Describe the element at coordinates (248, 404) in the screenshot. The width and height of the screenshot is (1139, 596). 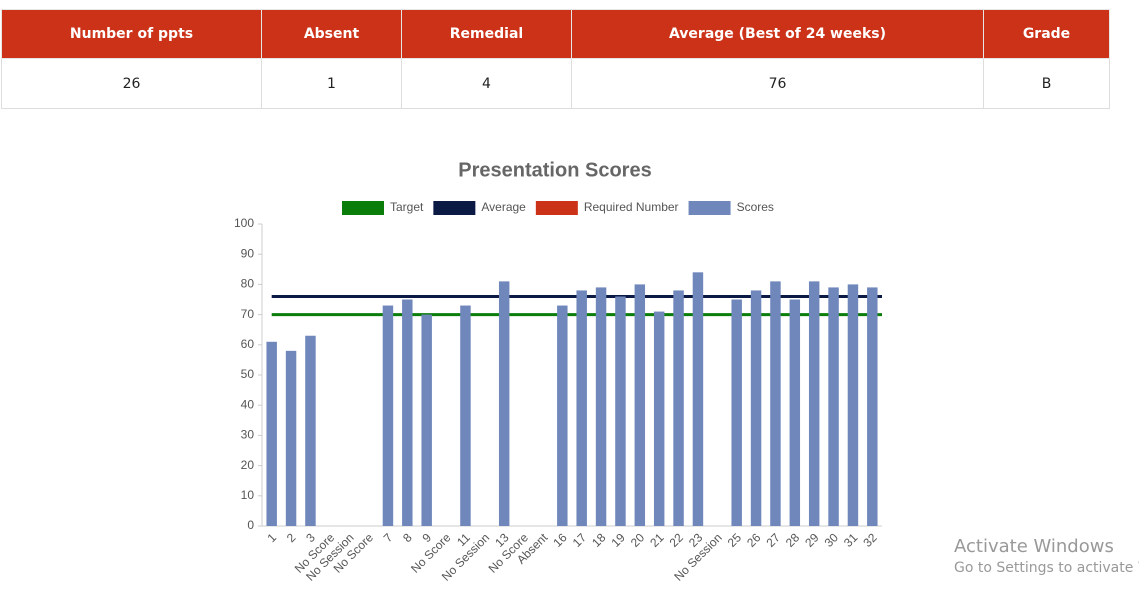
I see `y-tick-label: 40` at that location.